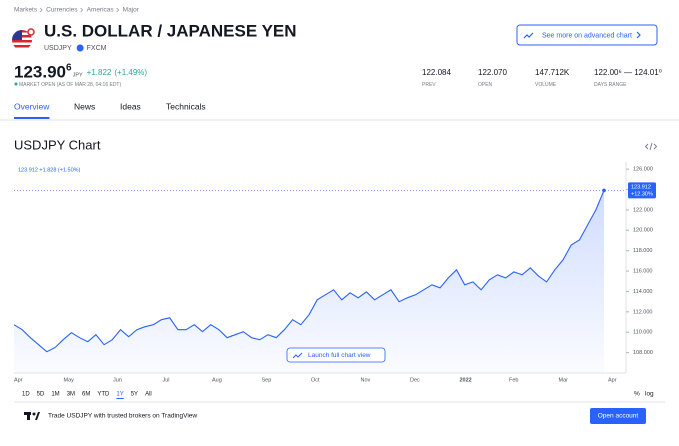 The width and height of the screenshot is (679, 446). What do you see at coordinates (58, 48) in the screenshot?
I see `symbol: USDJPY` at bounding box center [58, 48].